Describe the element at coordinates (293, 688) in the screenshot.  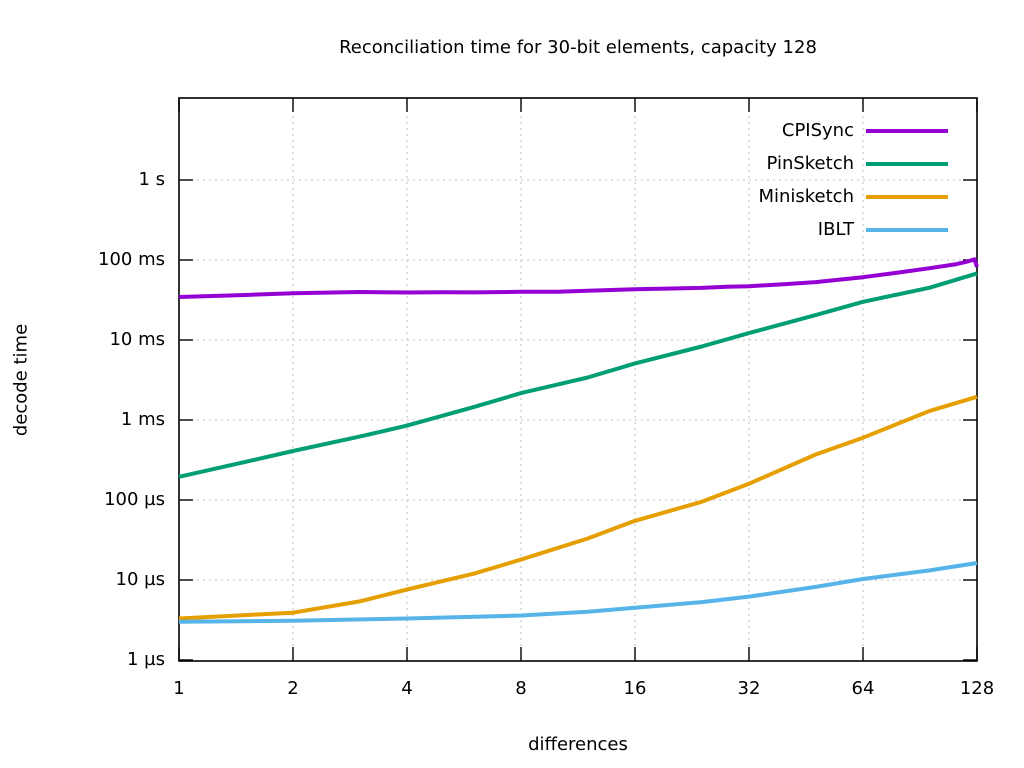
I see `x-tick-label: 2` at that location.